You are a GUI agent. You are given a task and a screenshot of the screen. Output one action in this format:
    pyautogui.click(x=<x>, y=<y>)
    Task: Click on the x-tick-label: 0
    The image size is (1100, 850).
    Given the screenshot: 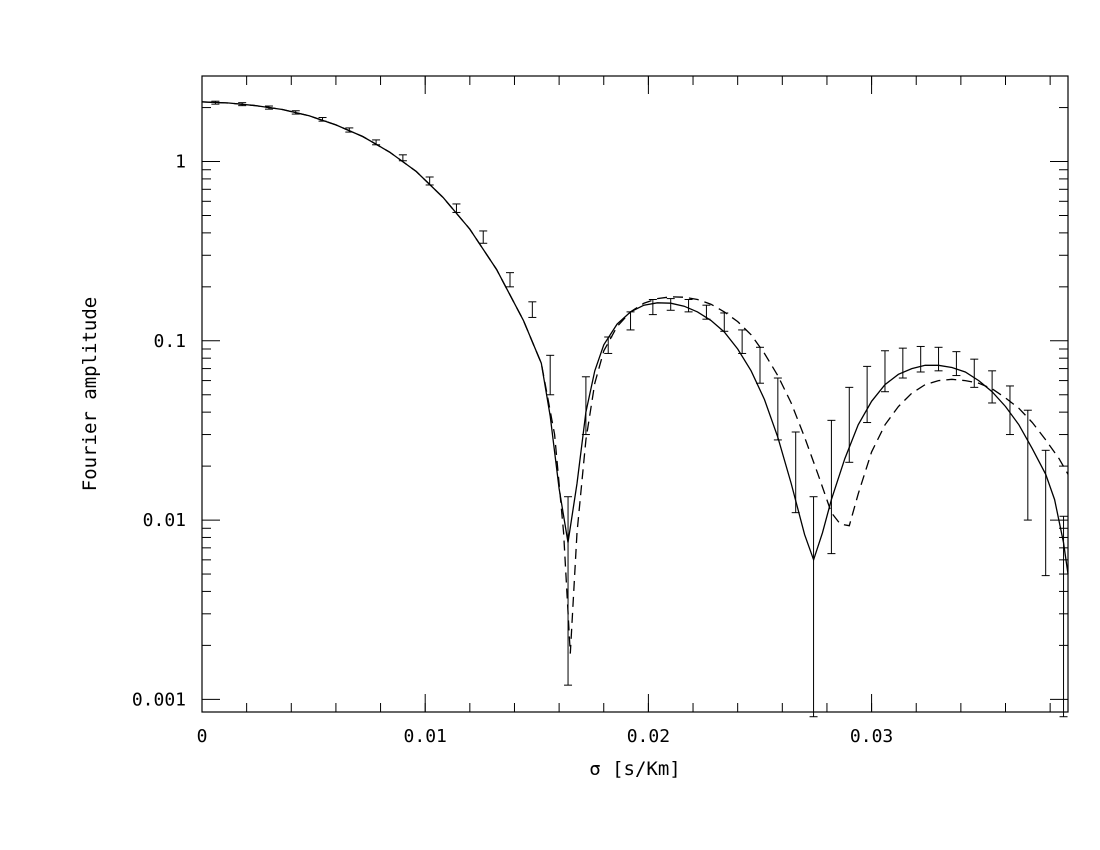 What is the action you would take?
    pyautogui.click(x=202, y=736)
    